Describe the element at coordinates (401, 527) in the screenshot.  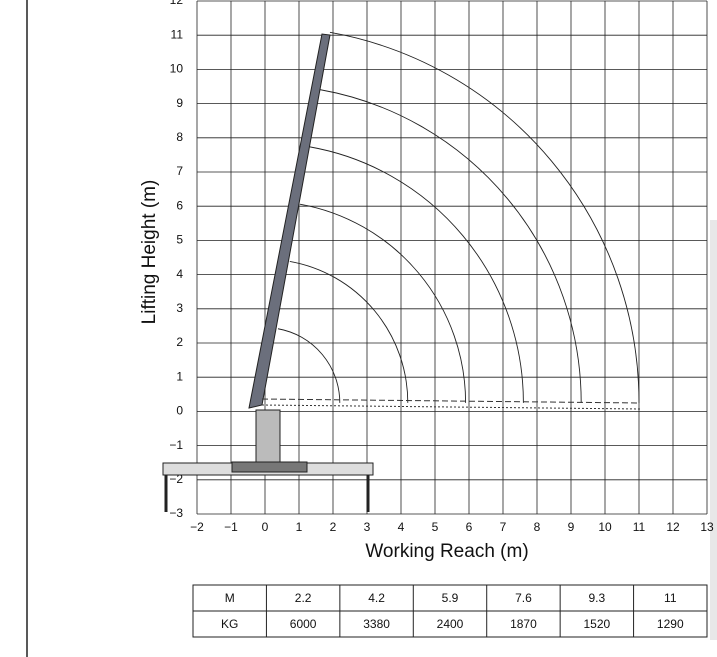
I see `x-tick-label: 4` at that location.